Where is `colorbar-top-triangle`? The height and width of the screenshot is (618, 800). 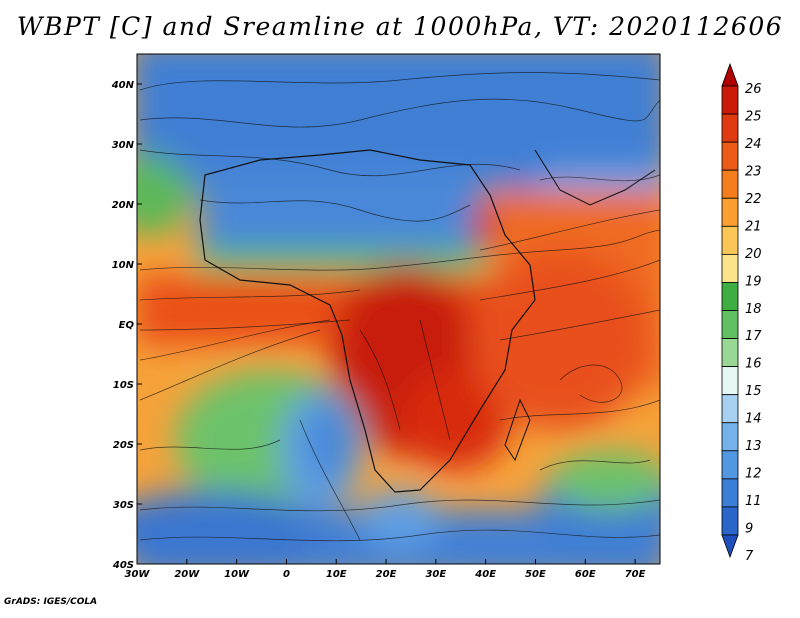
colorbar-top-triangle is located at coordinates (730, 74).